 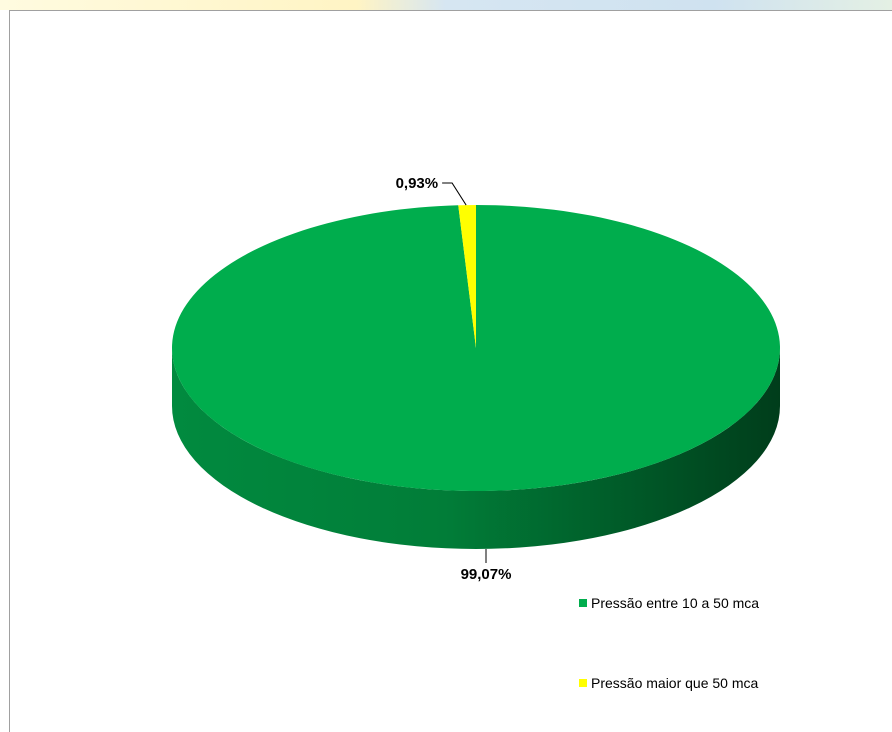 What do you see at coordinates (454, 379) in the screenshot?
I see `pie-labels: 99,07% 0,93%` at bounding box center [454, 379].